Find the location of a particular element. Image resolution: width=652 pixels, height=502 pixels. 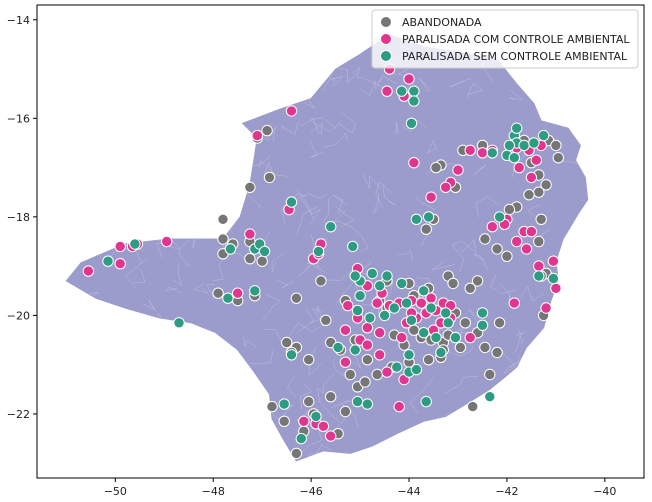

x-axis: −50 −48 −46 −44 −42 −40 is located at coordinates (360, 488).